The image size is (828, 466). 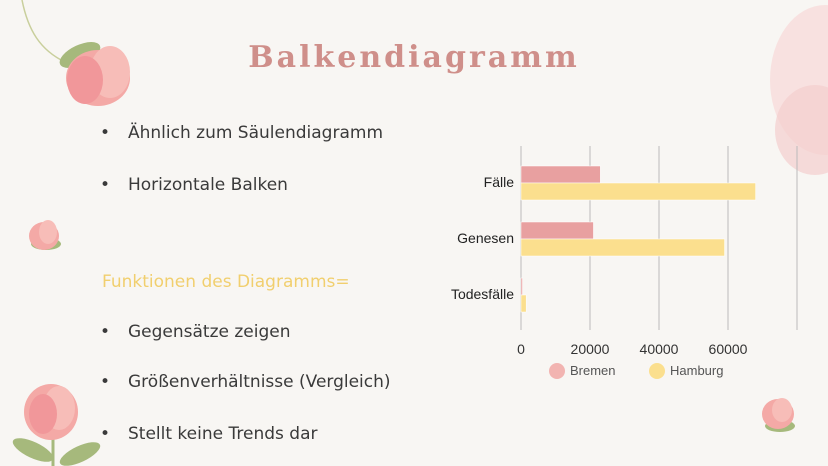 I want to click on flower-bottom-left-decoration, so click(x=56, y=425).